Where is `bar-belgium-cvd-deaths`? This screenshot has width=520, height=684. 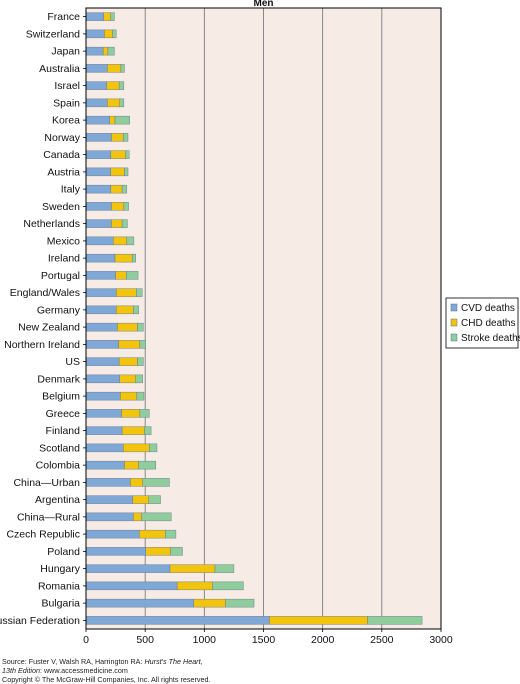 bar-belgium-cvd-deaths is located at coordinates (103, 396).